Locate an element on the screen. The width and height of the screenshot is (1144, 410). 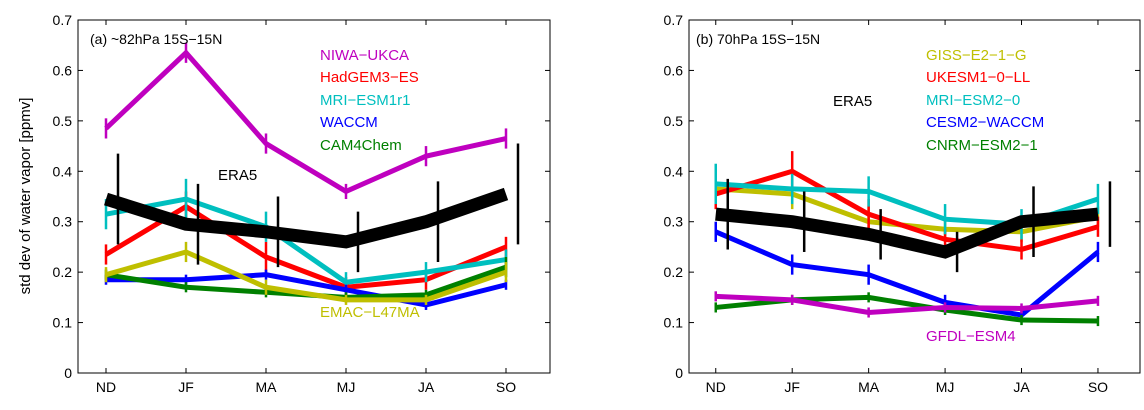
series-niwa-ukca is located at coordinates (306, 121).